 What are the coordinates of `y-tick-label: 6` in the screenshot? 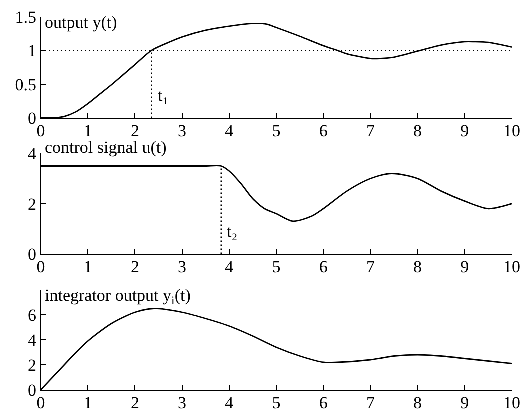 It's located at (32, 315).